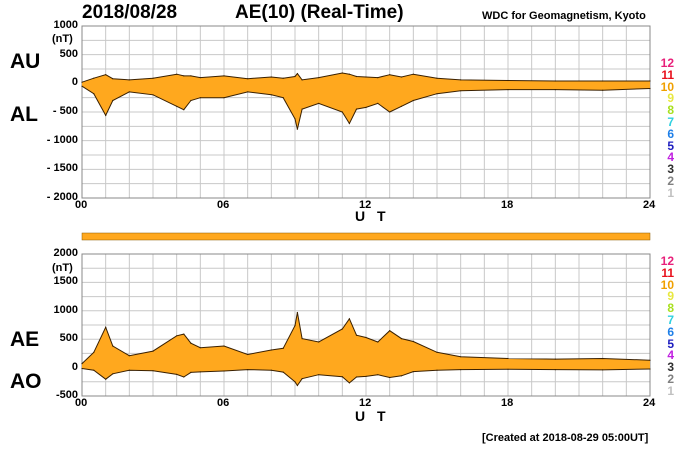  I want to click on legend-hour-3: 3, so click(670, 367).